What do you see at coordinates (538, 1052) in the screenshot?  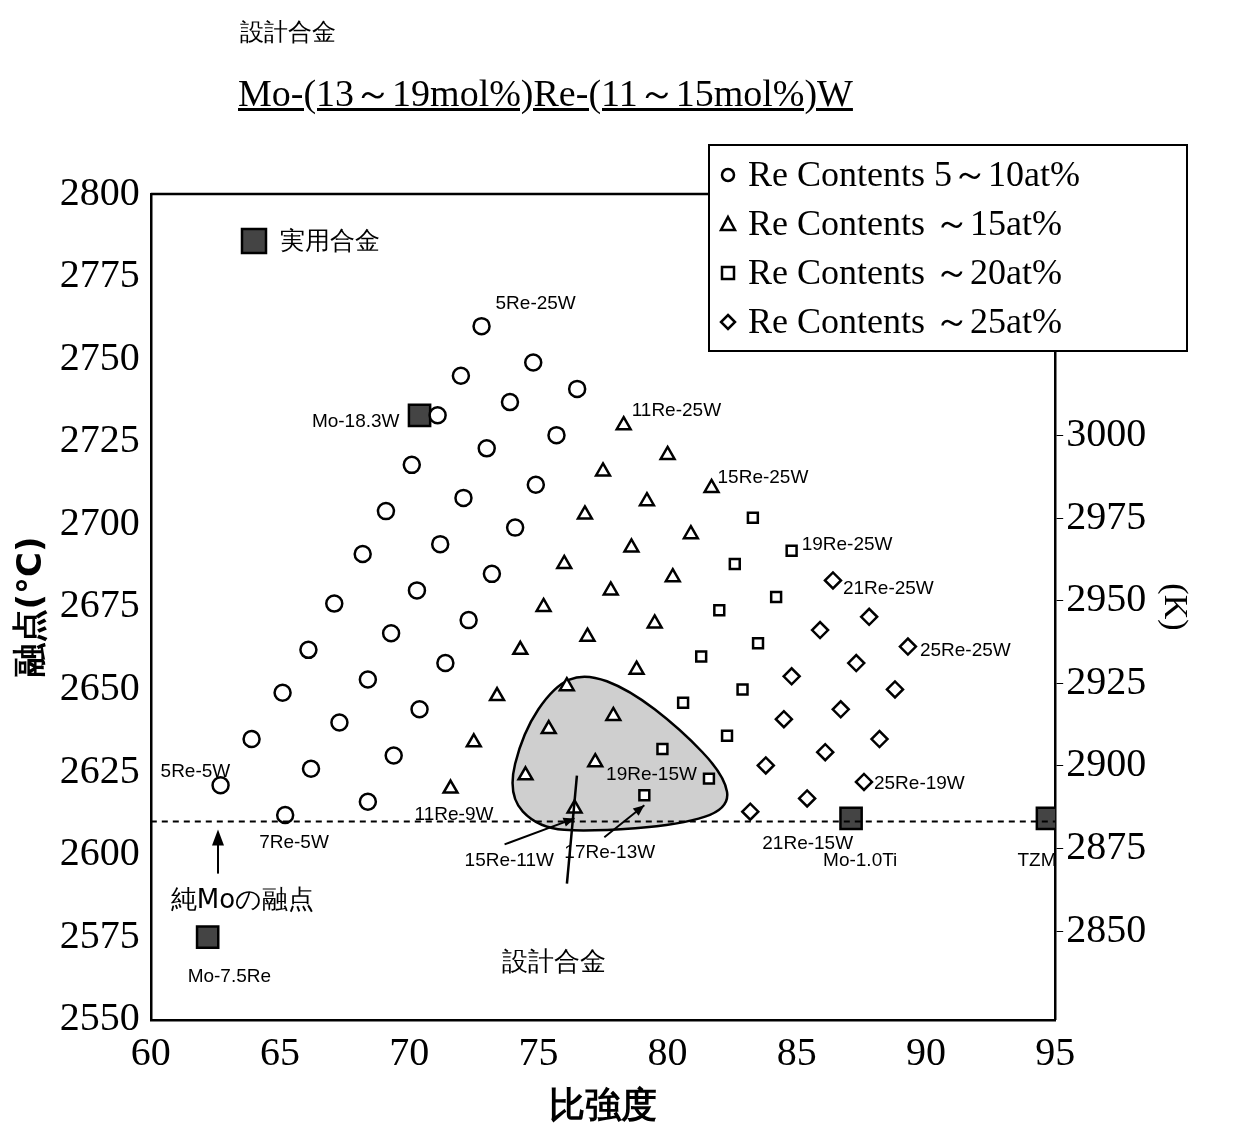 I see `x-tick-label: 75` at bounding box center [538, 1052].